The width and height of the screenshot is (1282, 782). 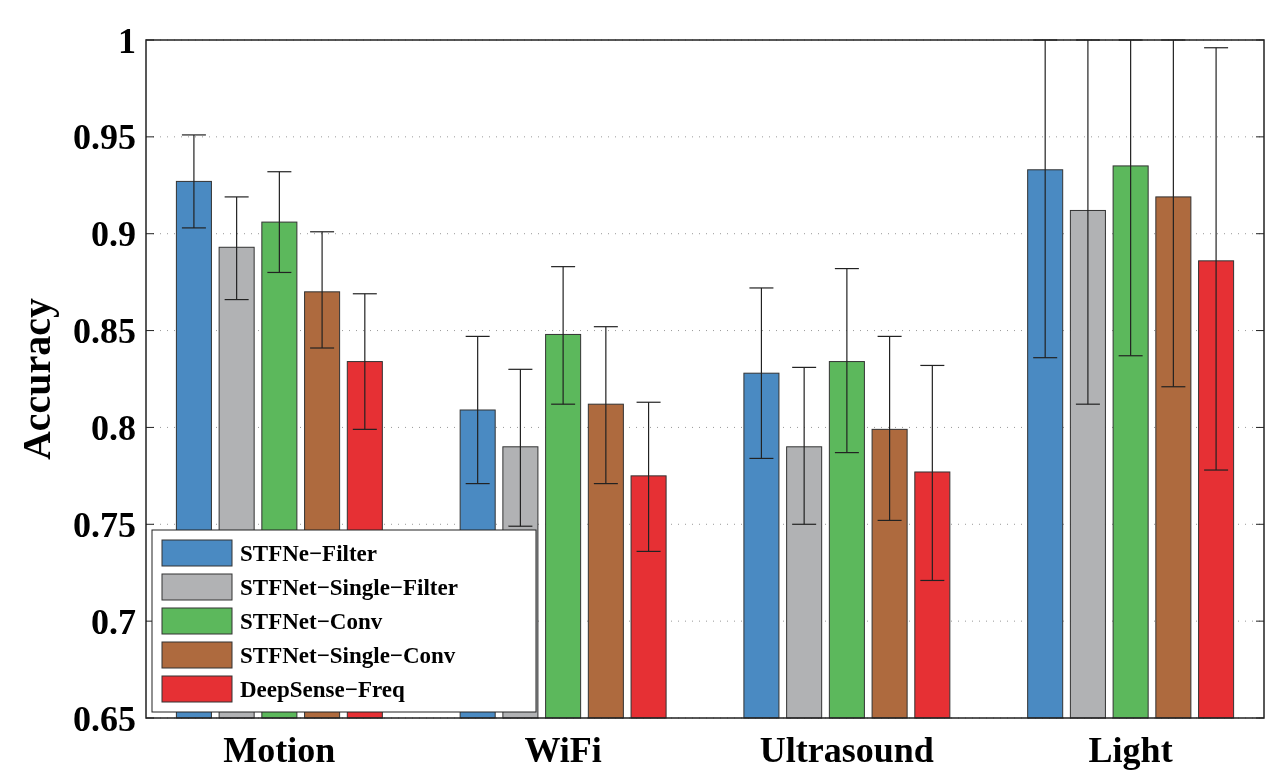 What do you see at coordinates (279, 750) in the screenshot?
I see `x-tick-label: Motion` at bounding box center [279, 750].